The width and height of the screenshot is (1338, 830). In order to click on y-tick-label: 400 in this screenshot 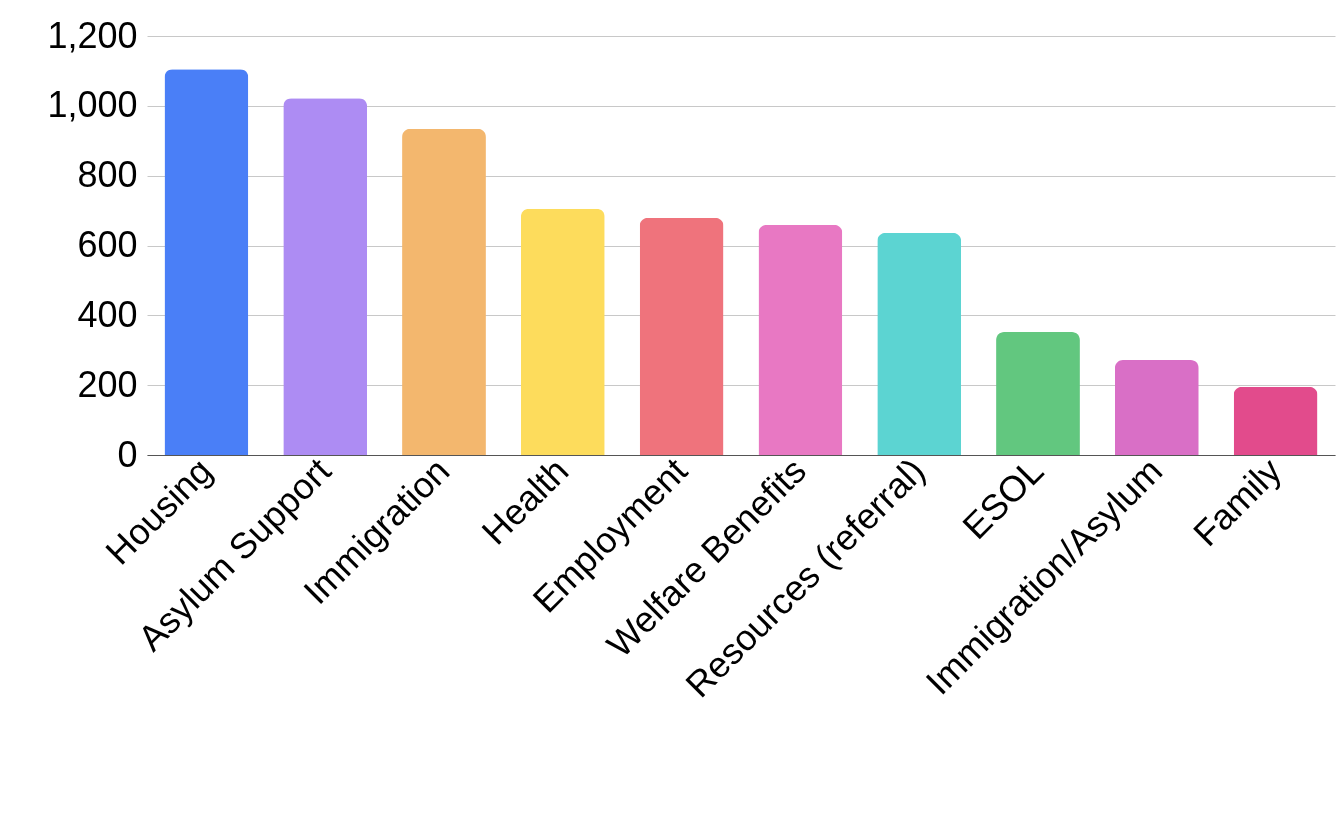, I will do `click(107, 314)`.